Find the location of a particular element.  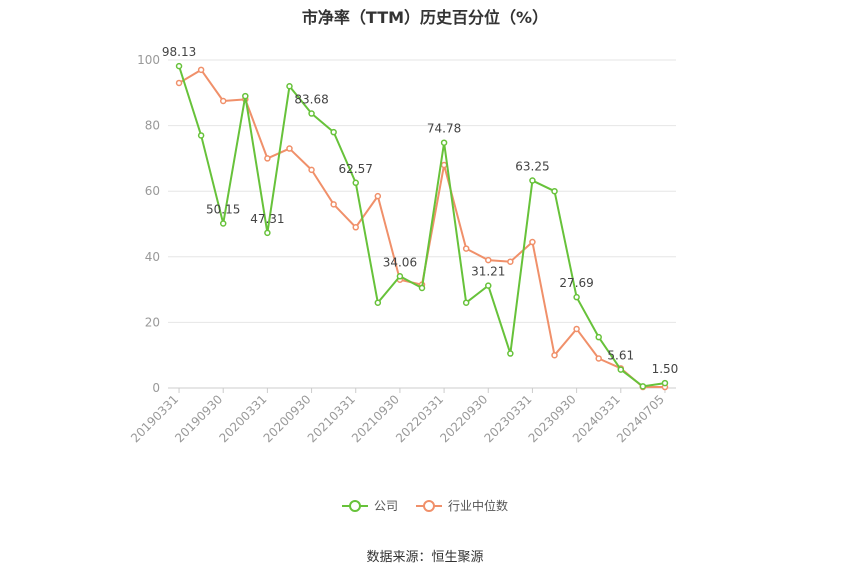

data-label: 83.68 is located at coordinates (311, 100).